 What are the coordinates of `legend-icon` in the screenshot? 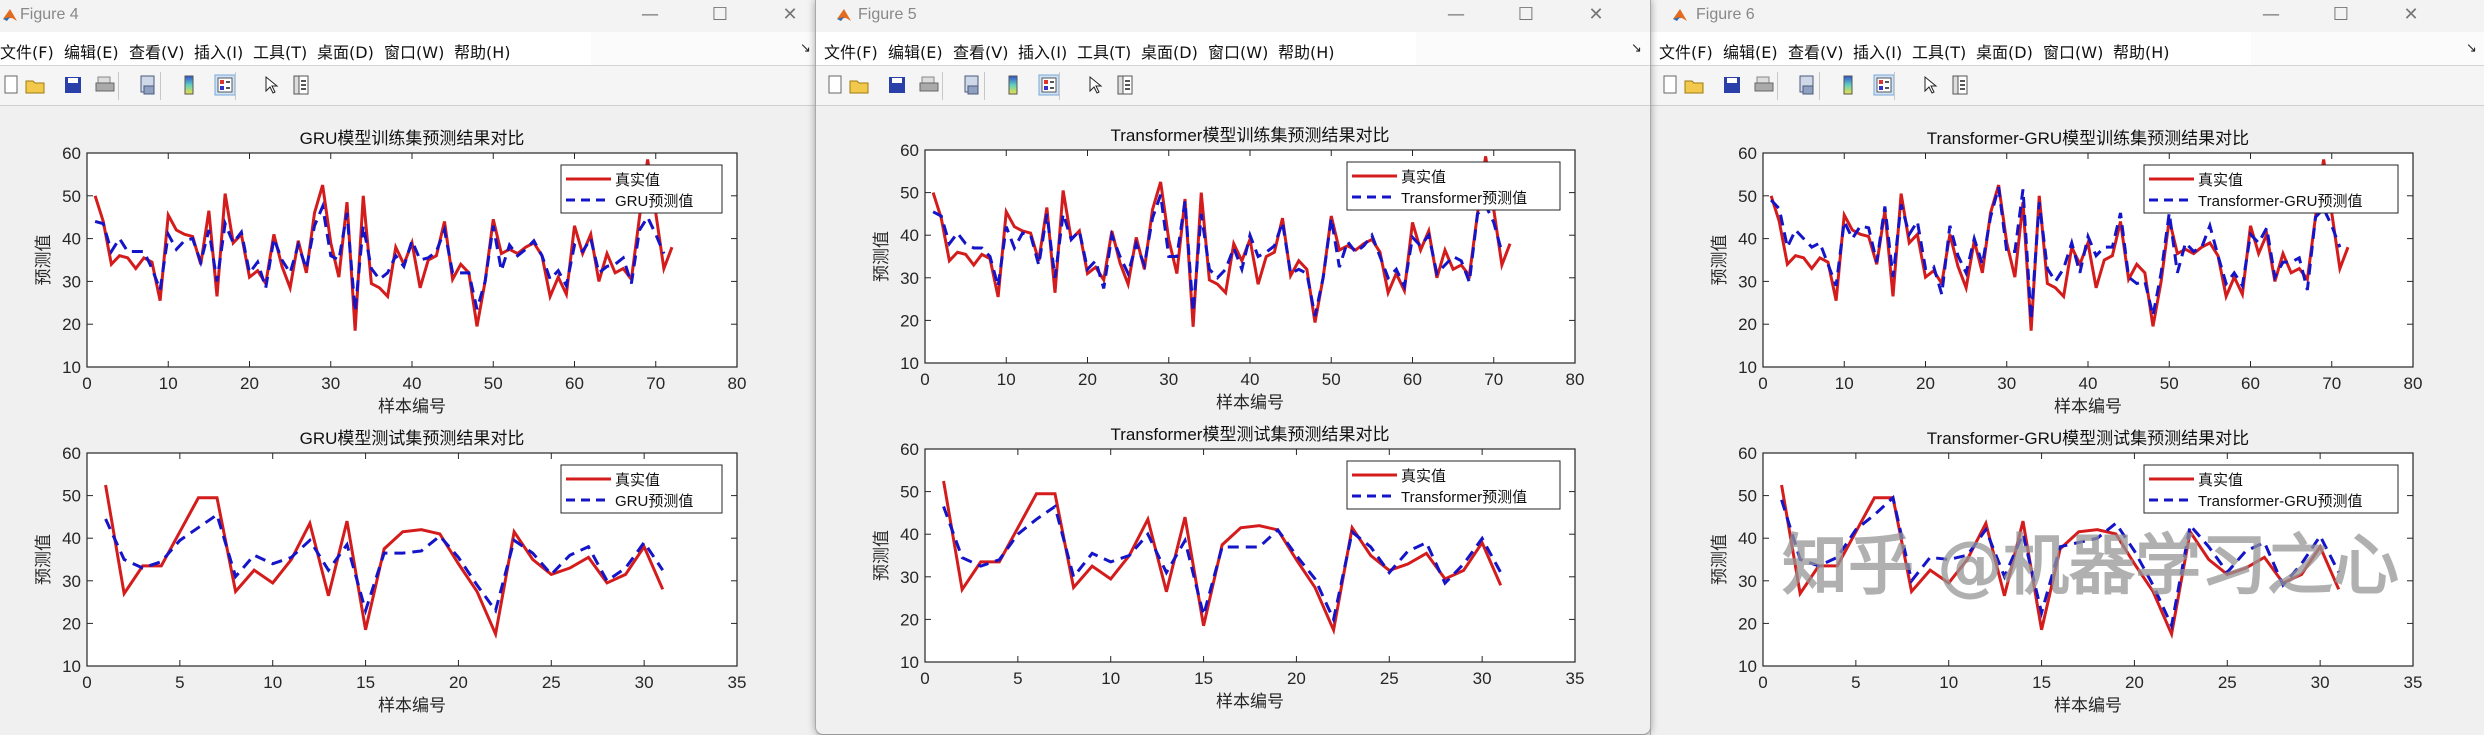 It's located at (225, 85).